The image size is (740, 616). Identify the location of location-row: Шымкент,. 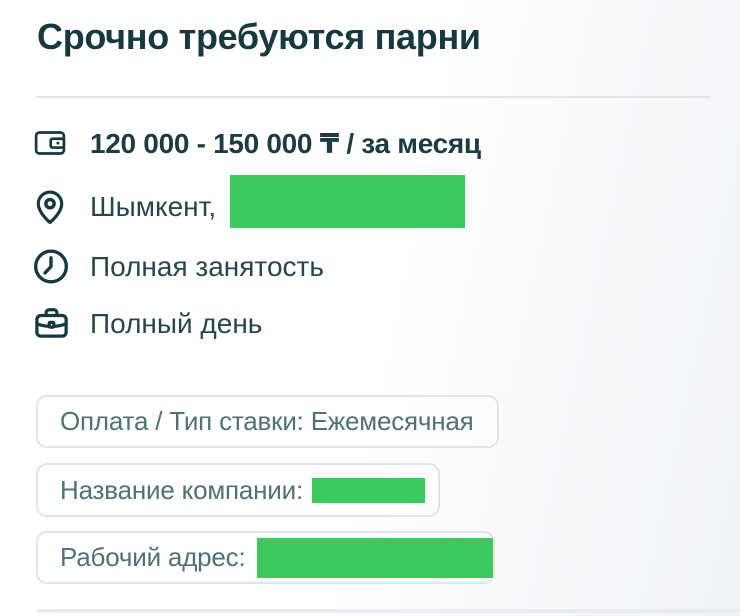
(248, 203).